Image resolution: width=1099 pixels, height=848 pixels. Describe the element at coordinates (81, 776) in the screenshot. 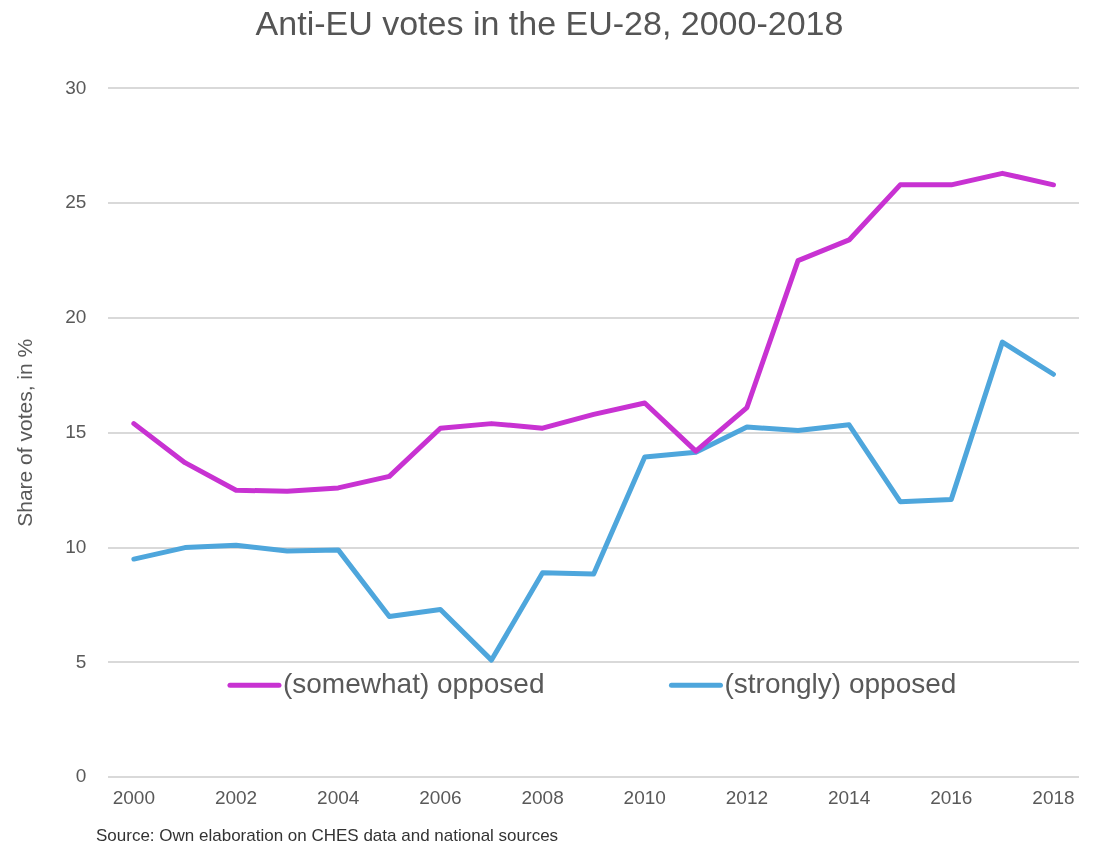

I see `y-tick-label: 0` at that location.